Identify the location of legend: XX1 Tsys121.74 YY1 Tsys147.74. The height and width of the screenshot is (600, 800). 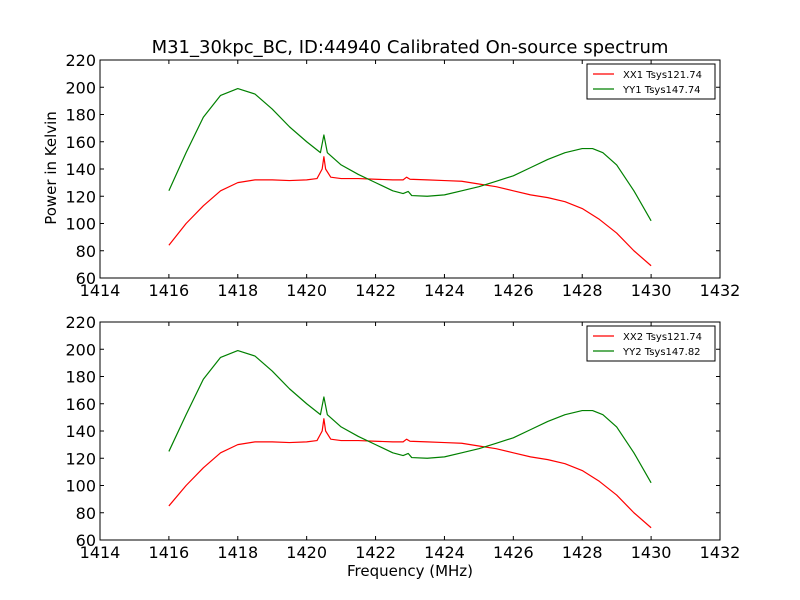
(651, 81).